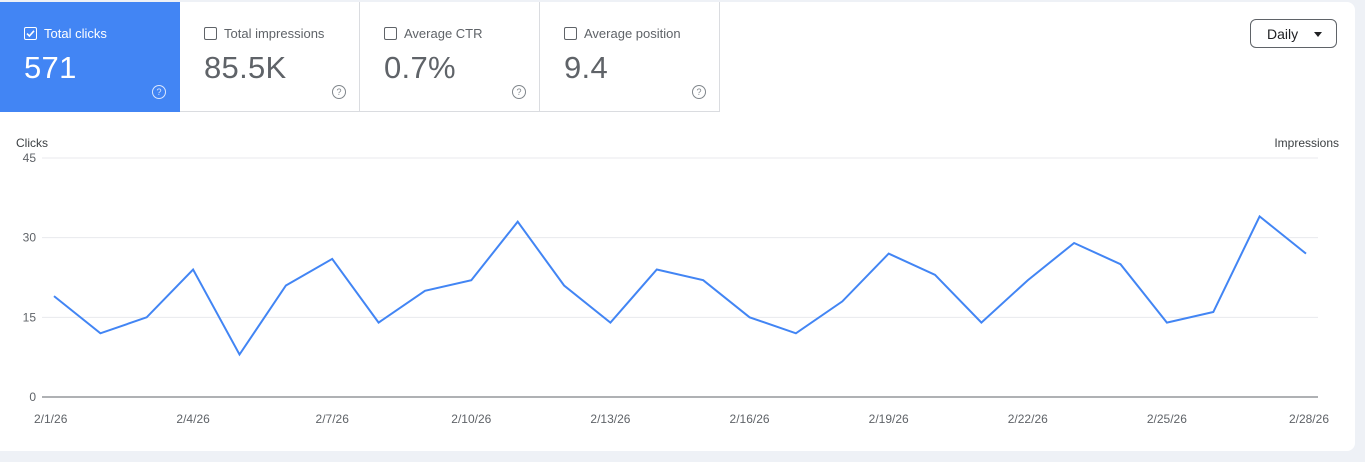 Image resolution: width=1365 pixels, height=462 pixels. Describe the element at coordinates (630, 57) in the screenshot. I see `metric-average-position: Average position 9.4 ?` at that location.